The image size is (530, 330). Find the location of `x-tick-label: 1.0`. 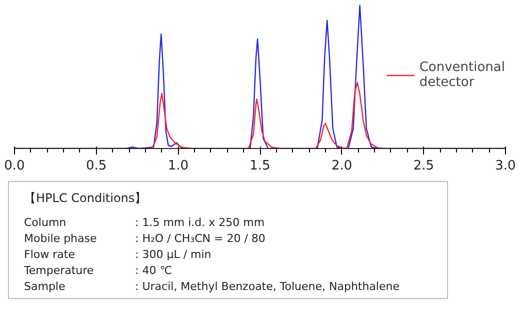

x-tick-label: 1.0 is located at coordinates (178, 166).